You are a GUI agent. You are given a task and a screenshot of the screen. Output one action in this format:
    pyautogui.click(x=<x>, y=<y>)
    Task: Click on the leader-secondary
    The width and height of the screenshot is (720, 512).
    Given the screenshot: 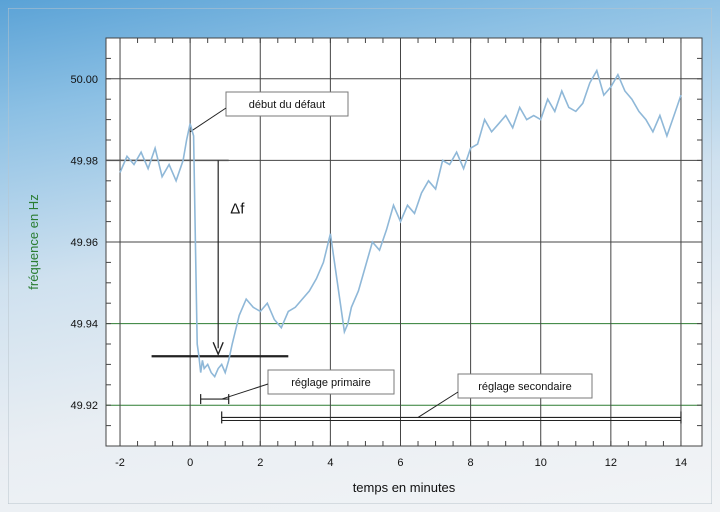 What is the action you would take?
    pyautogui.click(x=438, y=404)
    